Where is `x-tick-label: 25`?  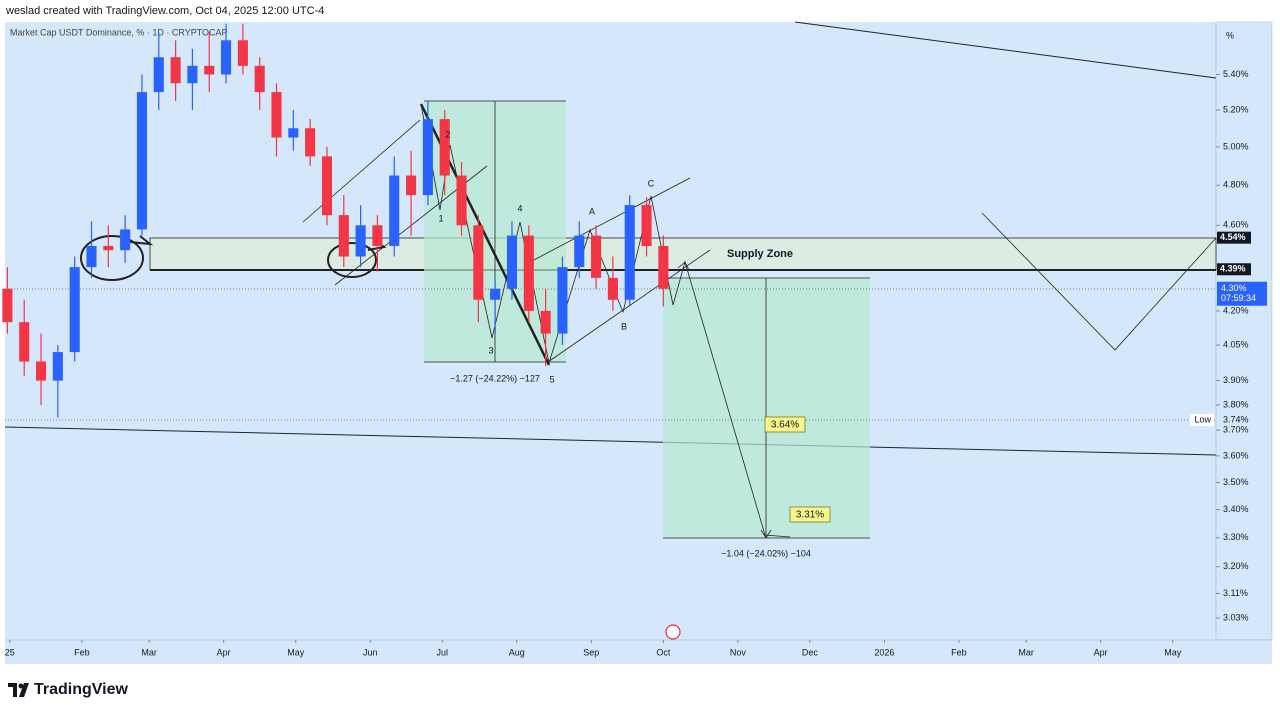 x-tick-label: 25 is located at coordinates (10, 652).